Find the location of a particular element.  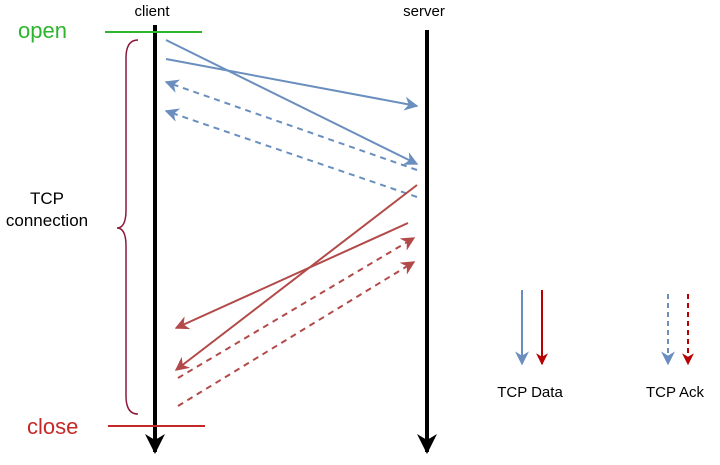

close-label: close is located at coordinates (52, 426).